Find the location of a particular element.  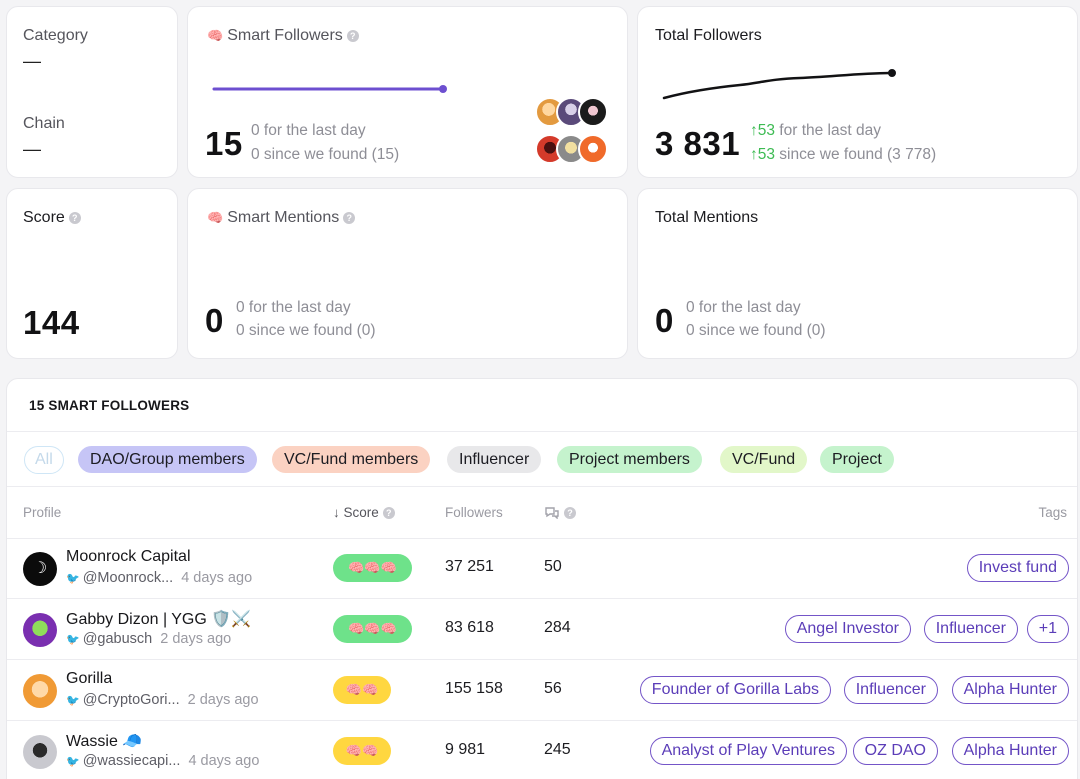

found-time: 2 days ago is located at coordinates (223, 700).